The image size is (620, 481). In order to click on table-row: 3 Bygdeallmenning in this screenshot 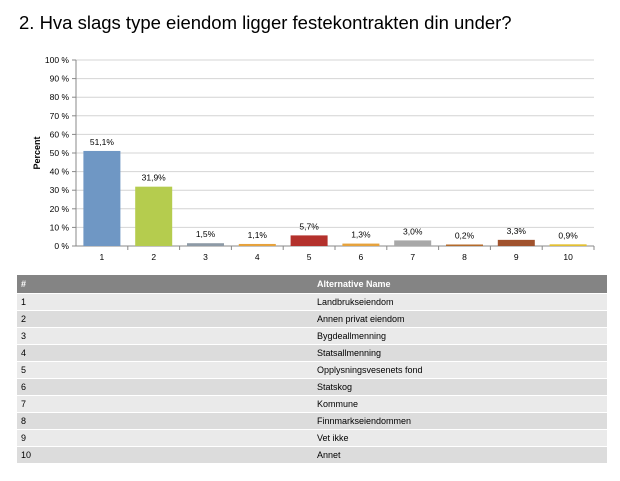, I will do `click(312, 336)`.